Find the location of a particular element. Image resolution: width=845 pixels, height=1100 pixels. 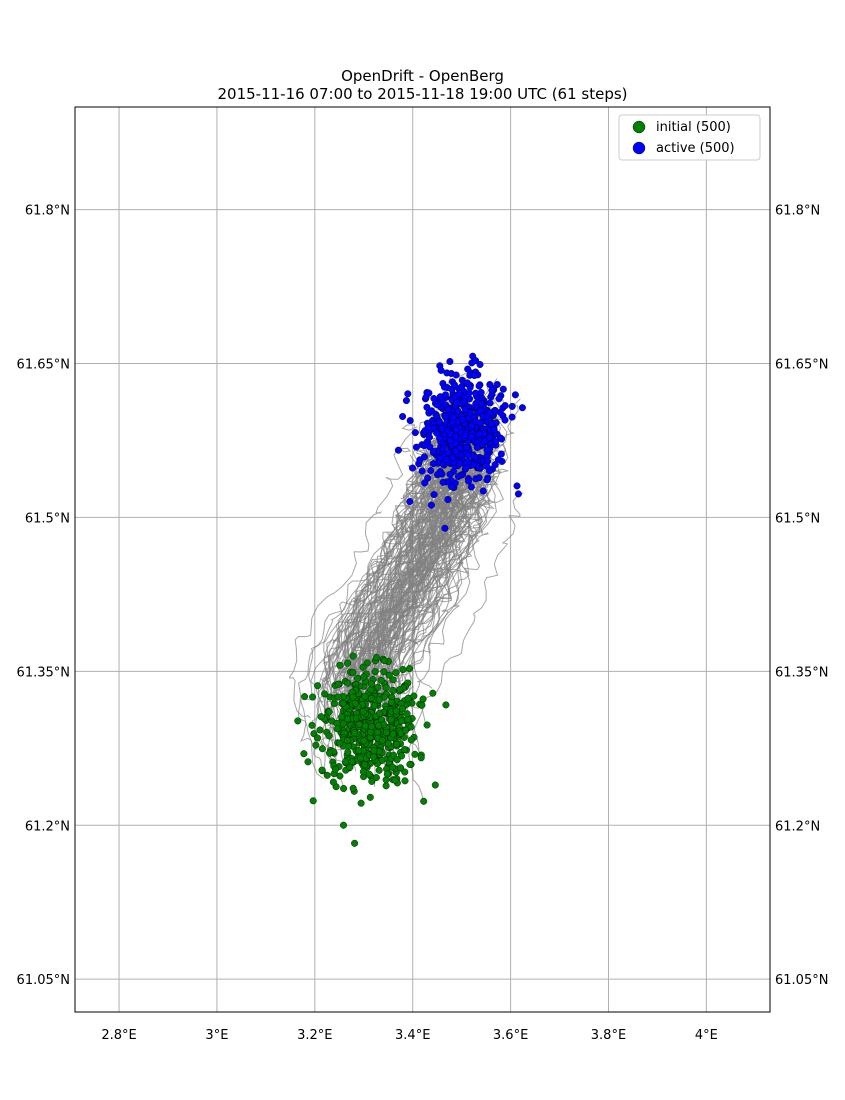

x-tick-label: 2.8°E is located at coordinates (118, 1035).